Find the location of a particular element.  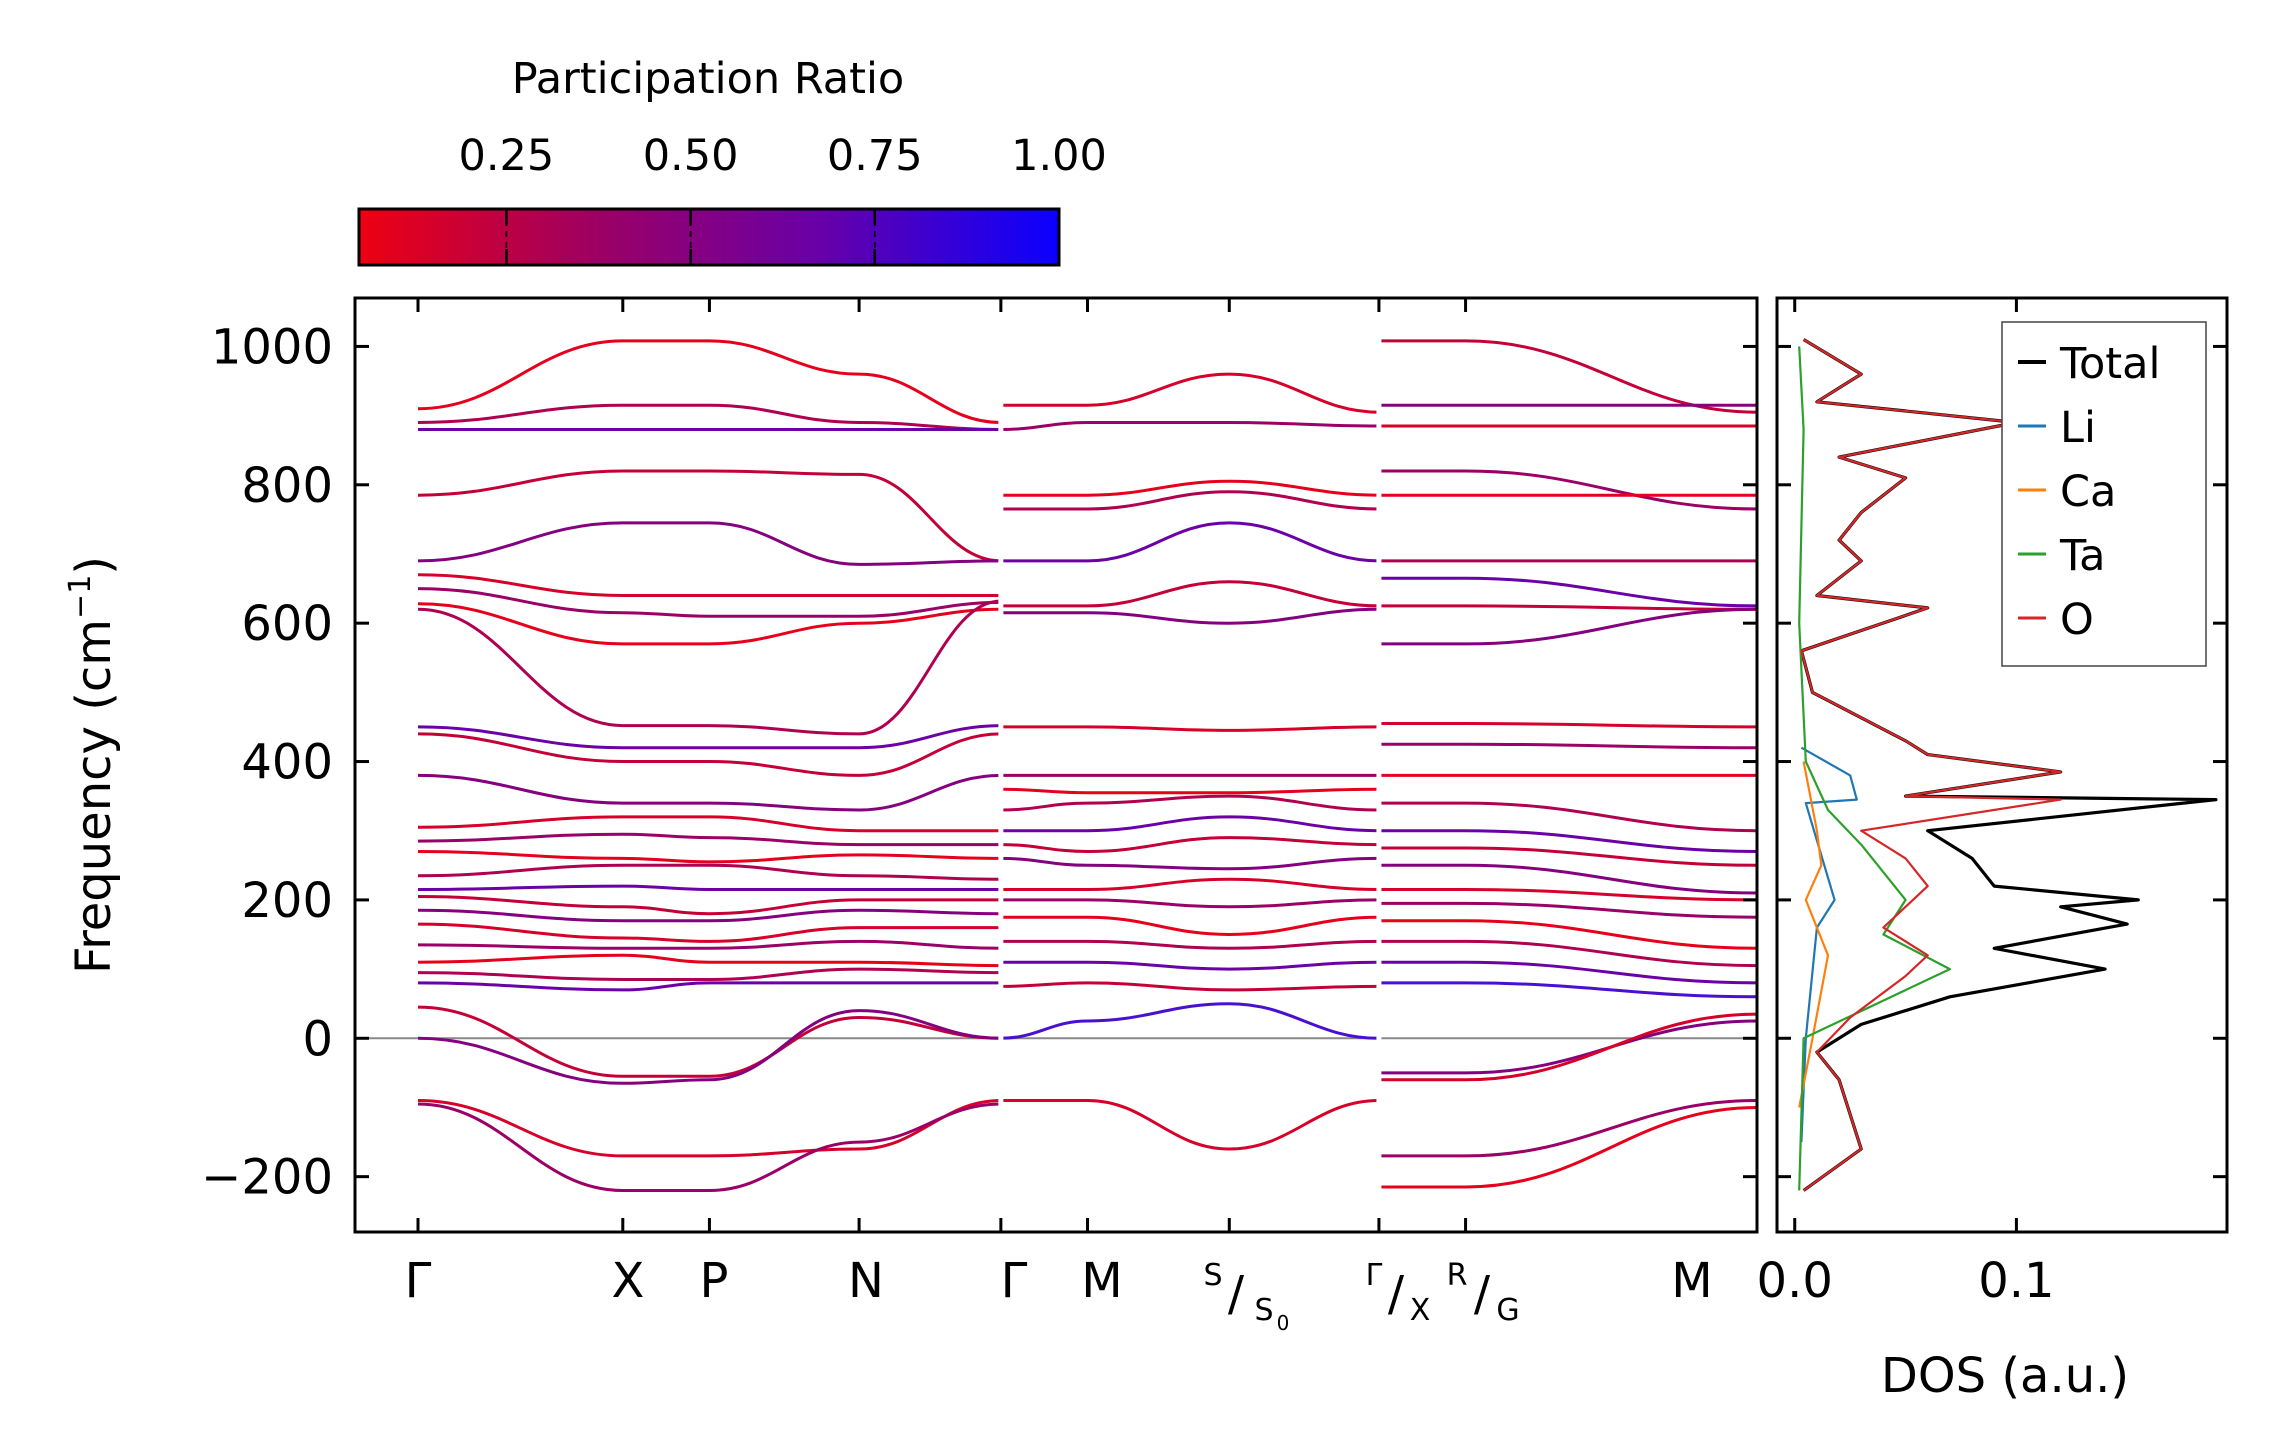

y-tick-label: −200 is located at coordinates (267, 1178).